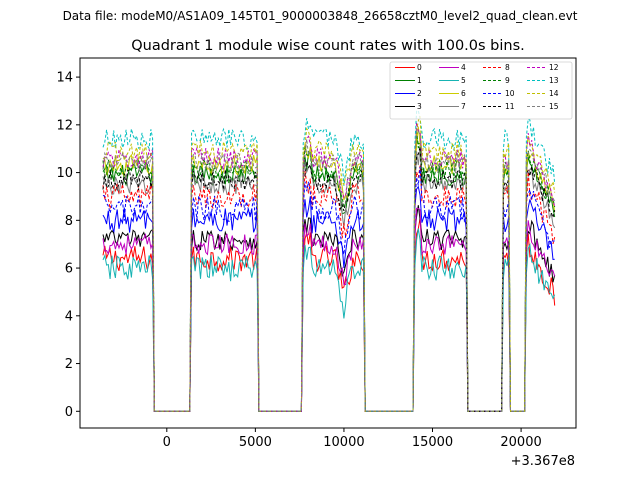 The width and height of the screenshot is (640, 480). What do you see at coordinates (543, 461) in the screenshot?
I see `x-offset-label: +3.367e8` at bounding box center [543, 461].